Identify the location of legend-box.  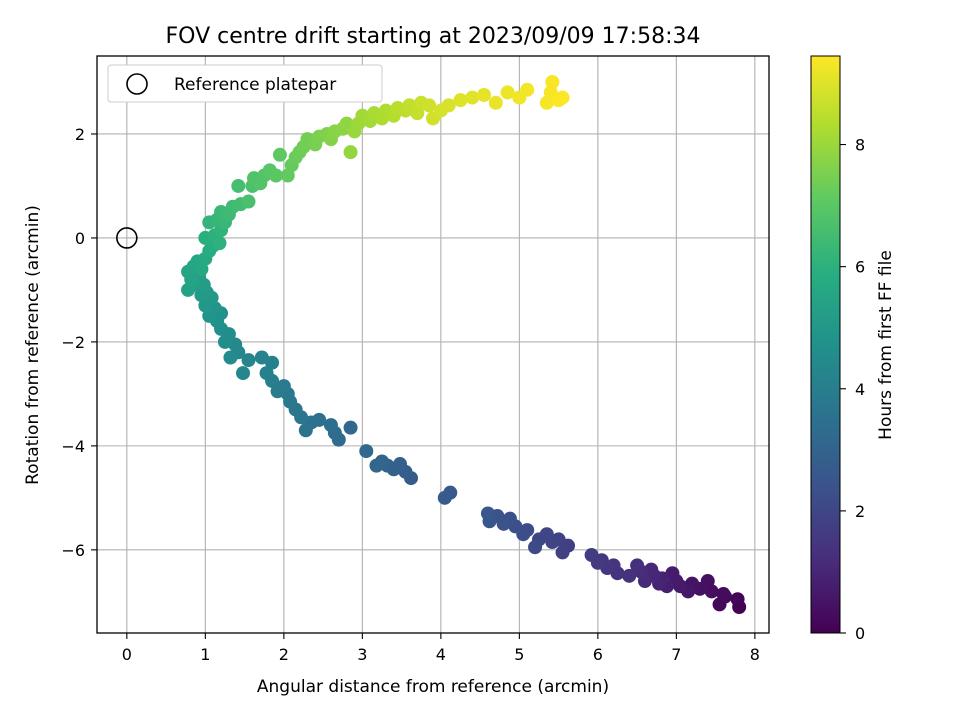
(245, 83).